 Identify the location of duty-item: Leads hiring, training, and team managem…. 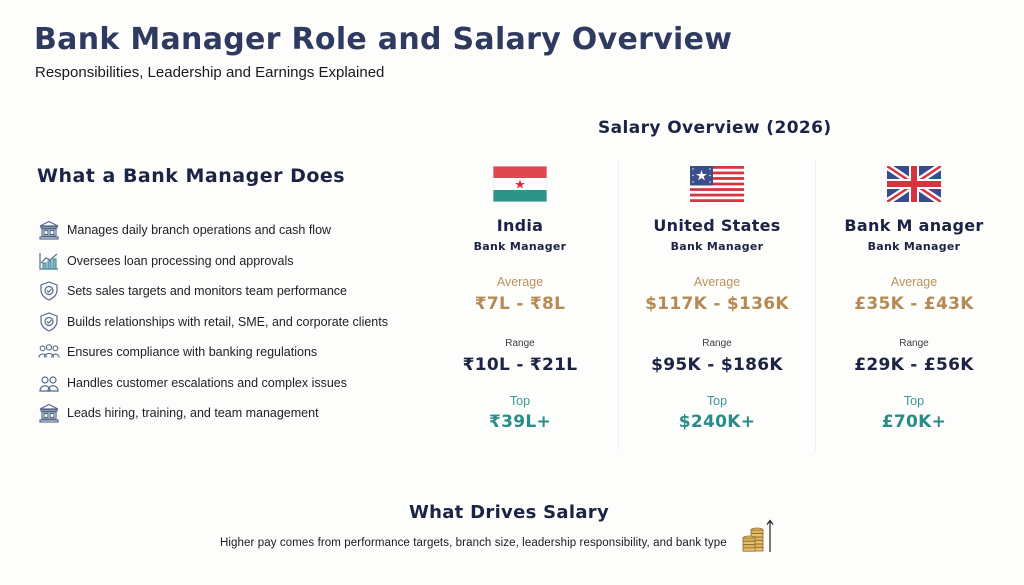
(232, 413).